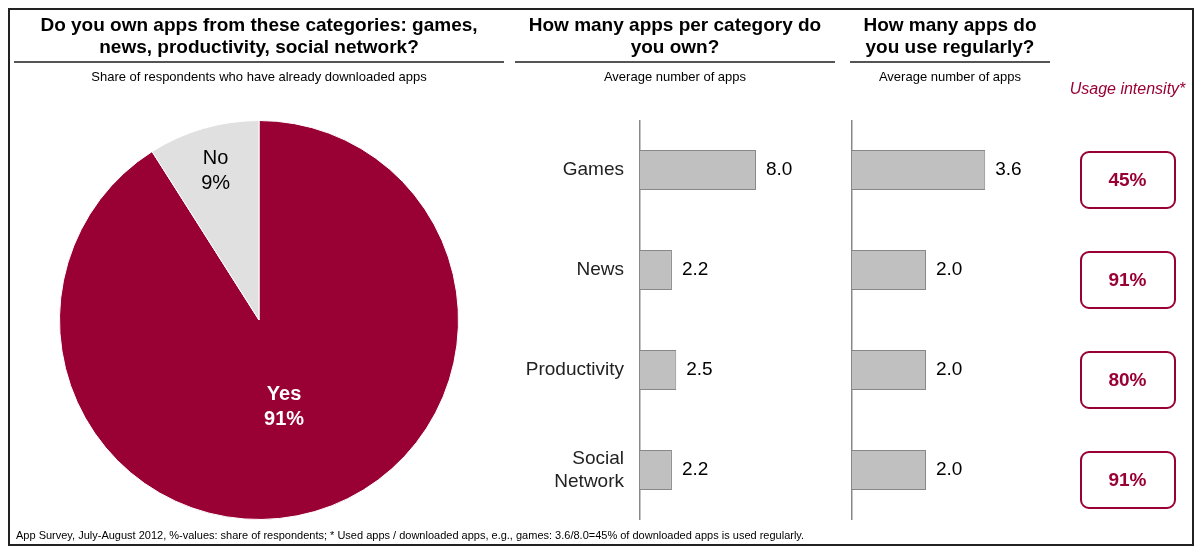 The height and width of the screenshot is (554, 1202). Describe the element at coordinates (1127, 180) in the screenshot. I see `text: 45%` at that location.